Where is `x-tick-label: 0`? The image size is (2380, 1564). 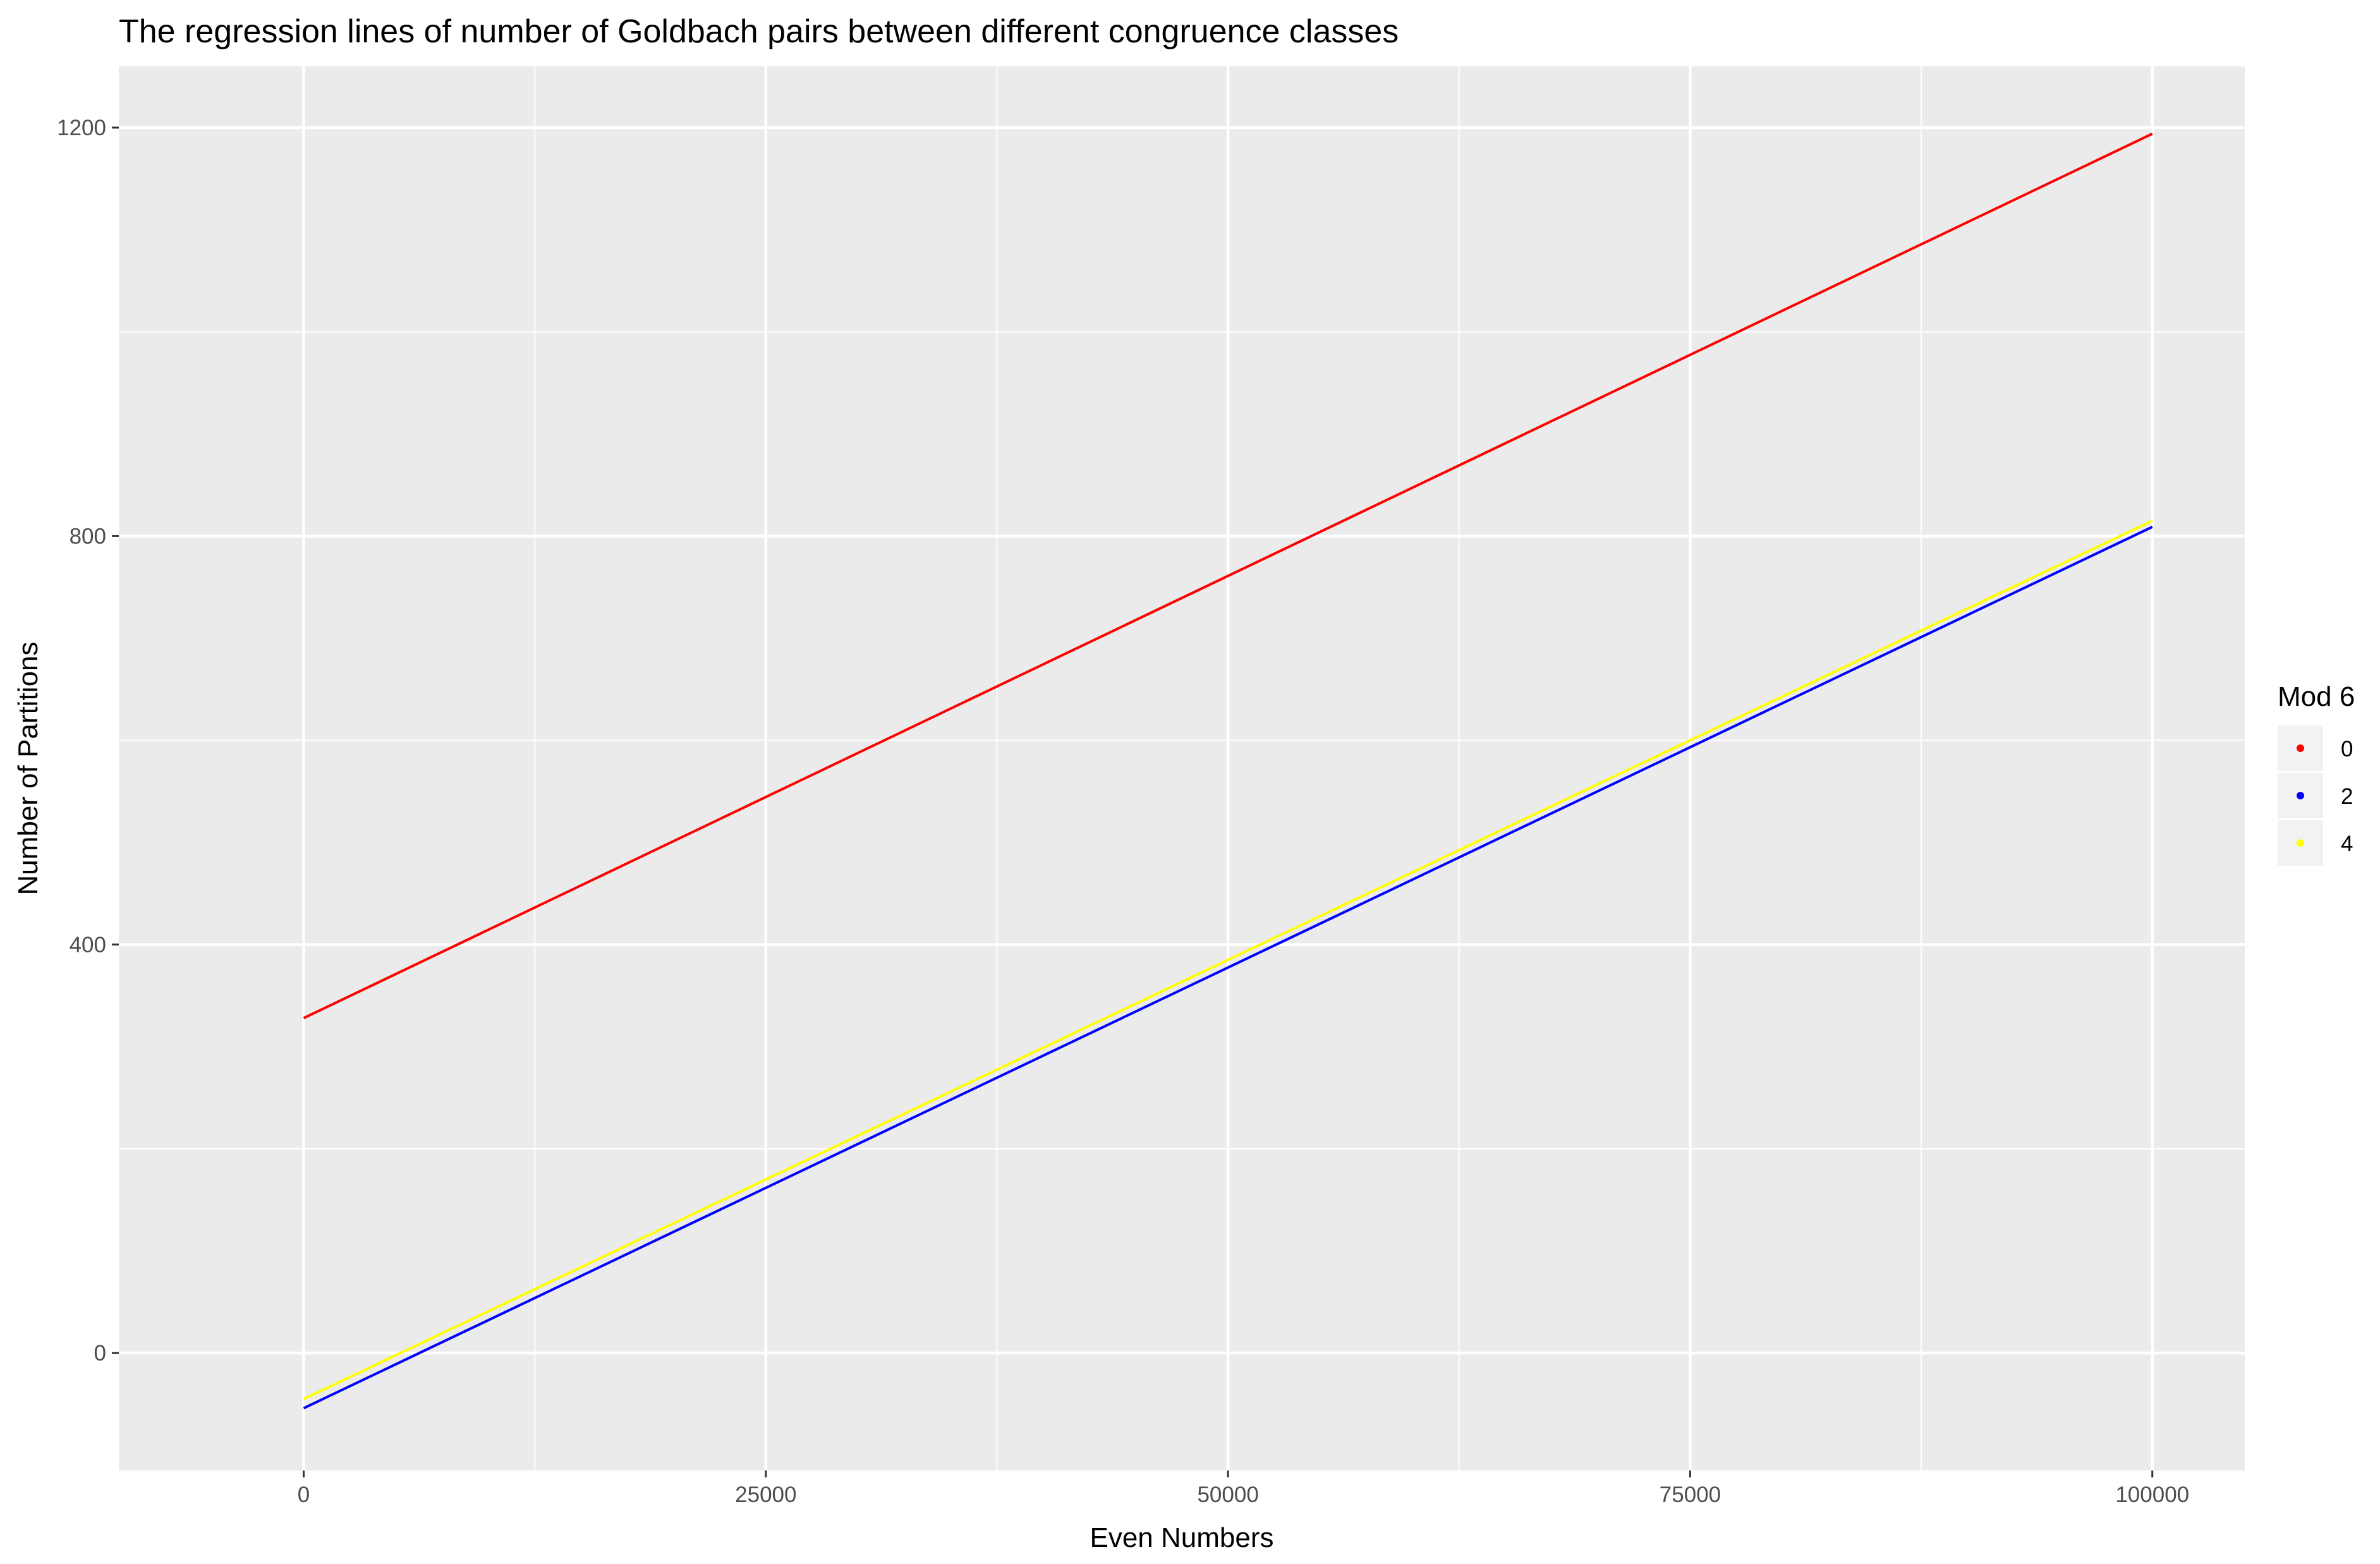
x-tick-label: 0 is located at coordinates (304, 1494).